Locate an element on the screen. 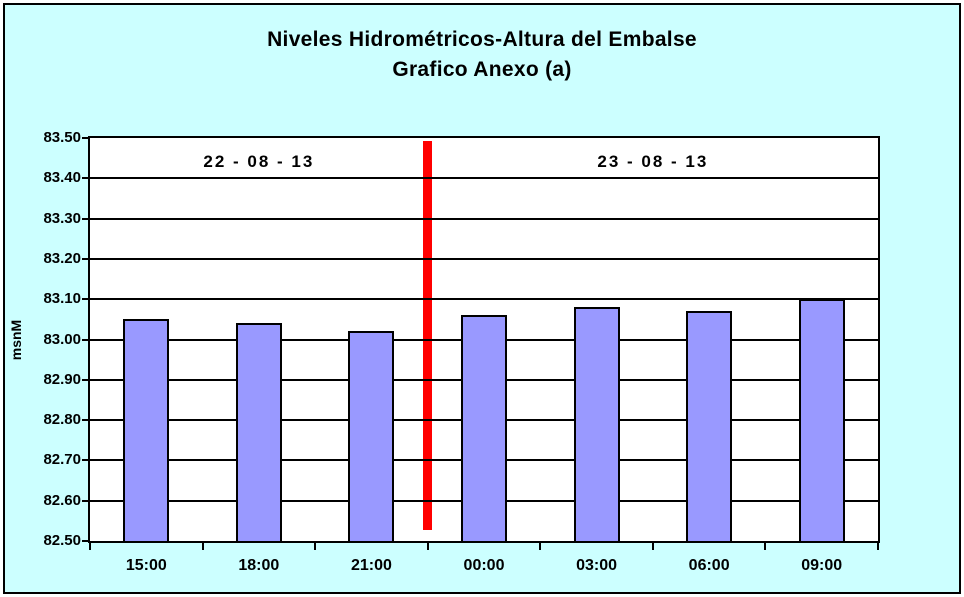  y-tick-label: 83.20 is located at coordinates (62, 258).